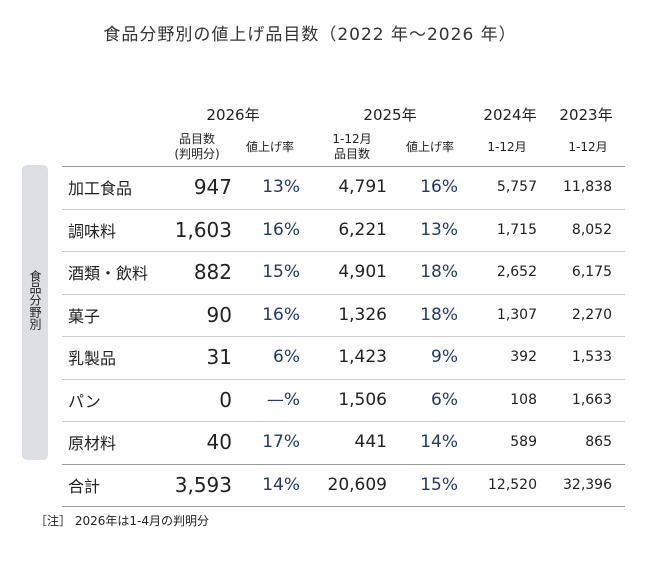  Describe the element at coordinates (523, 399) in the screenshot. I see `cell-value: 108` at that location.